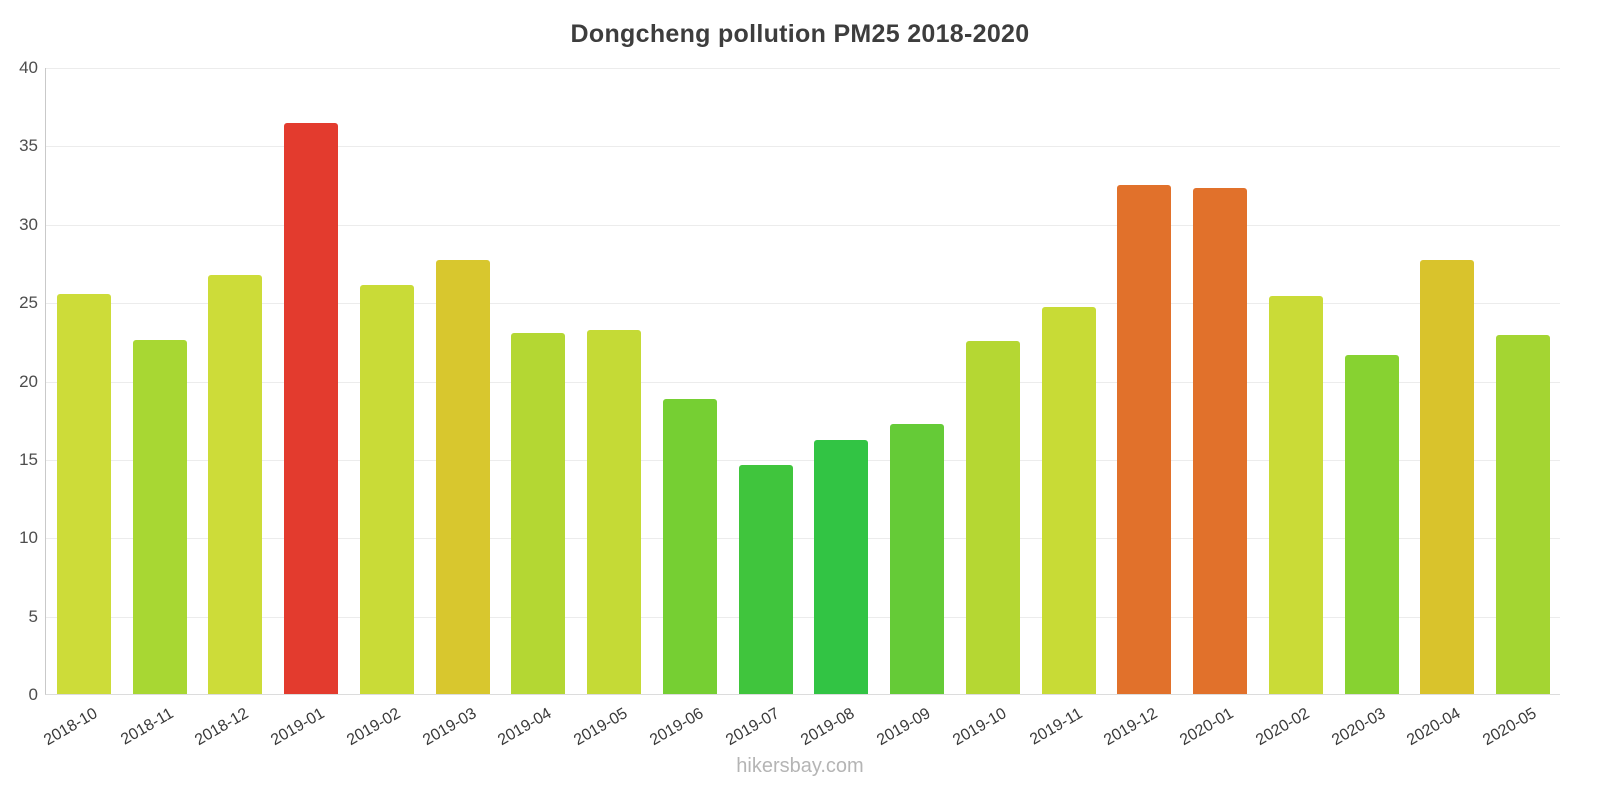 This screenshot has width=1600, height=800. What do you see at coordinates (28, 538) in the screenshot?
I see `y-axis-tick-label-10: 10` at bounding box center [28, 538].